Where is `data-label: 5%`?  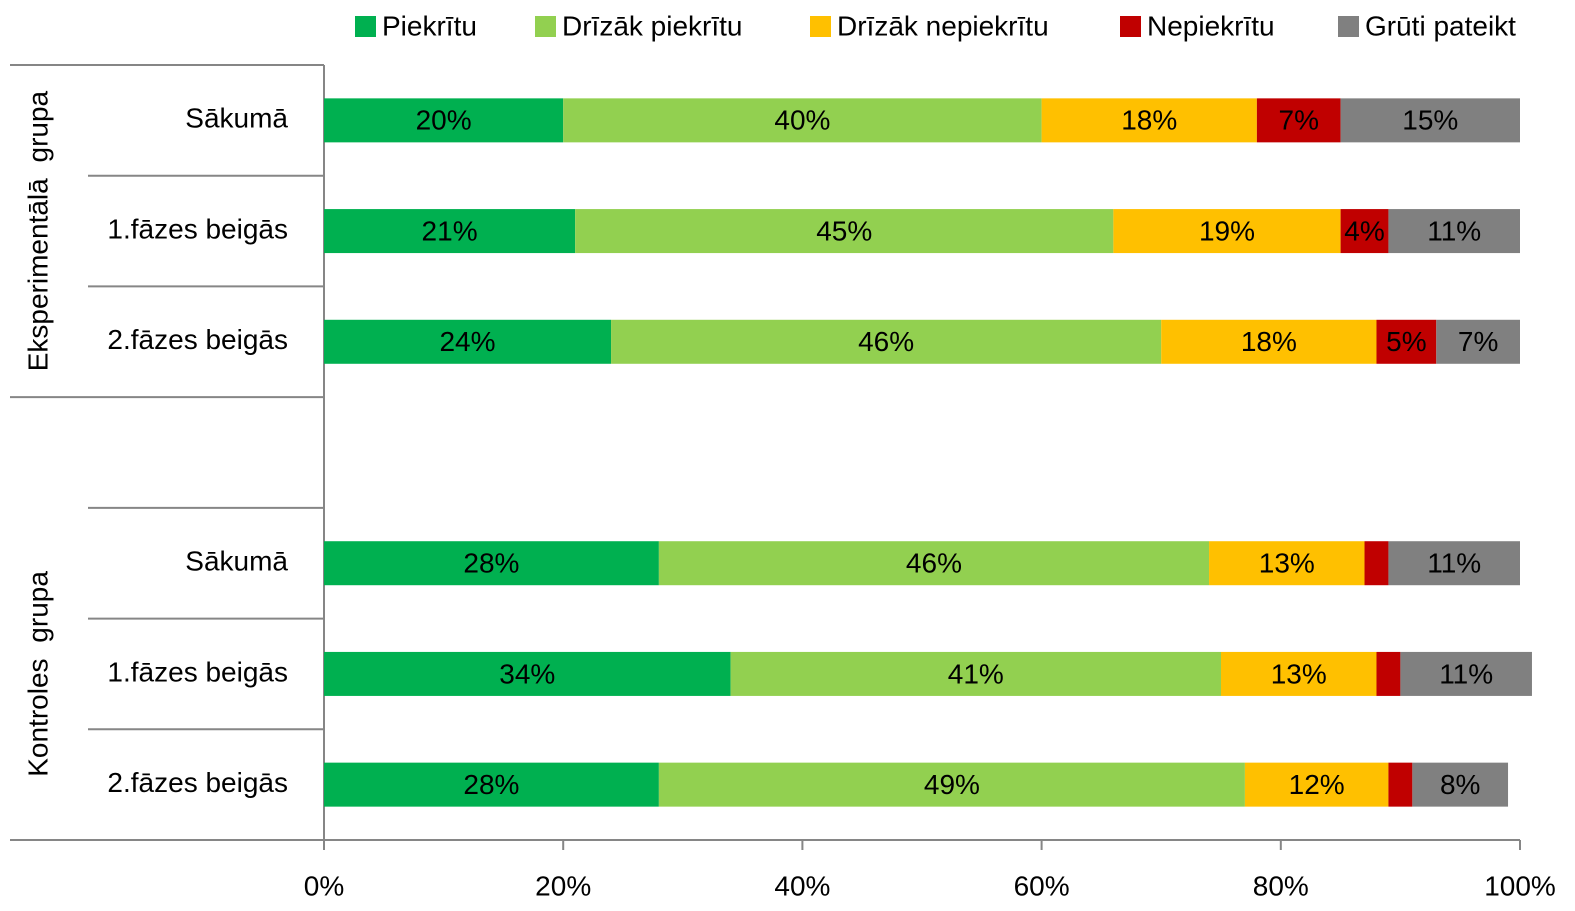
data-label: 5% is located at coordinates (1406, 341).